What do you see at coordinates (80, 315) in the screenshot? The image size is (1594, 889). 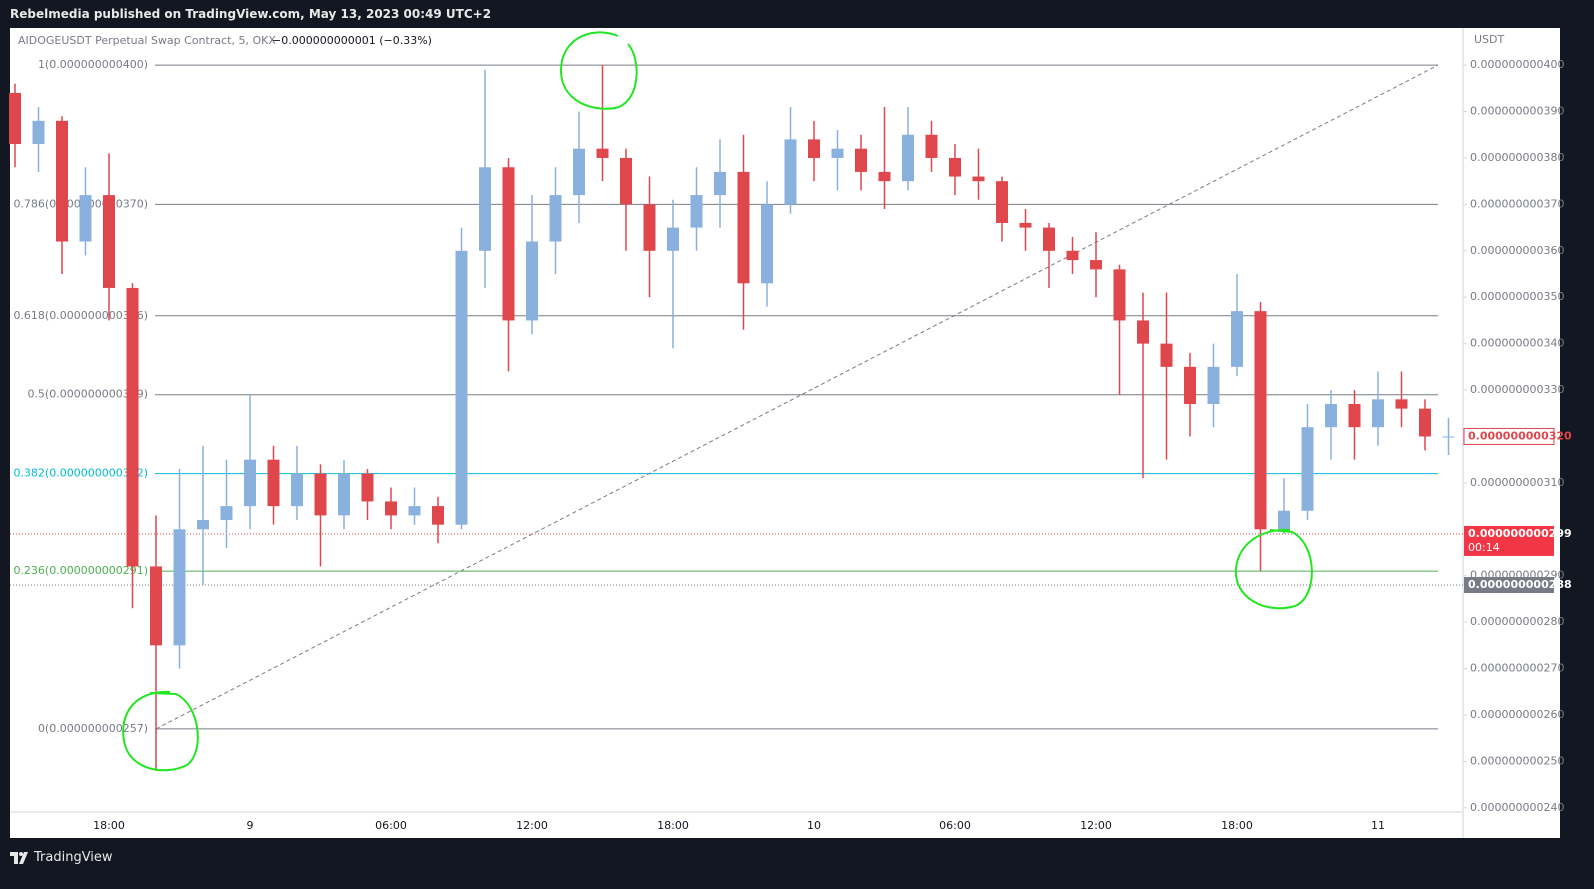 I see `fib-label: 0.618(0.000000000346)` at bounding box center [80, 315].